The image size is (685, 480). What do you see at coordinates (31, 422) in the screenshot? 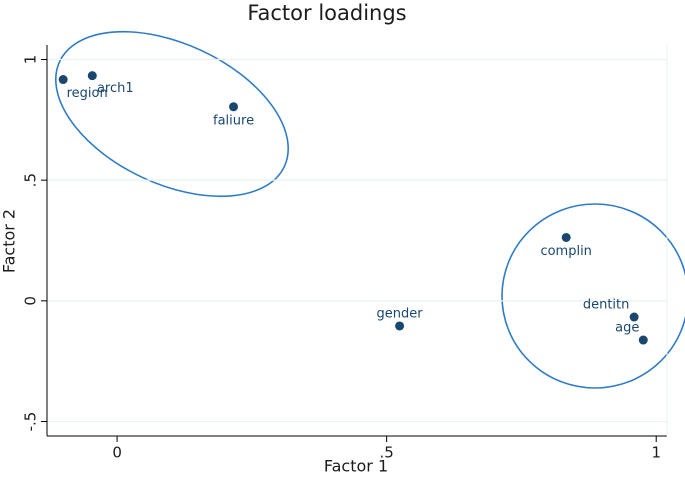
I see `y-tick-label: -.5` at bounding box center [31, 422].